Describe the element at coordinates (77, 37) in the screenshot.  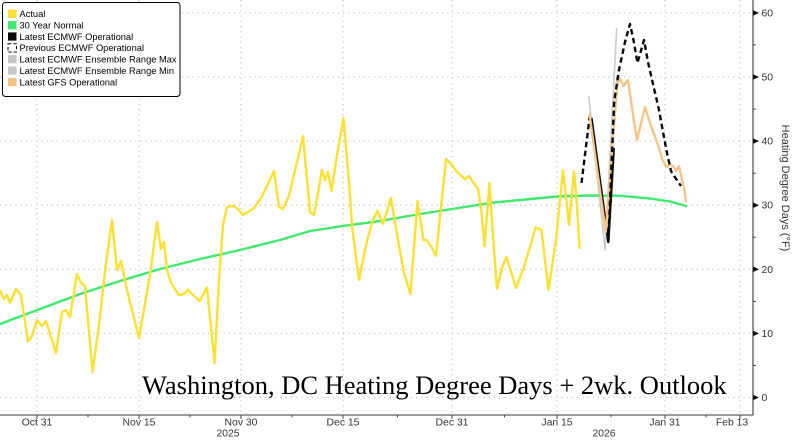
I see `svg-text: Latest ECMWF Operational` at that location.